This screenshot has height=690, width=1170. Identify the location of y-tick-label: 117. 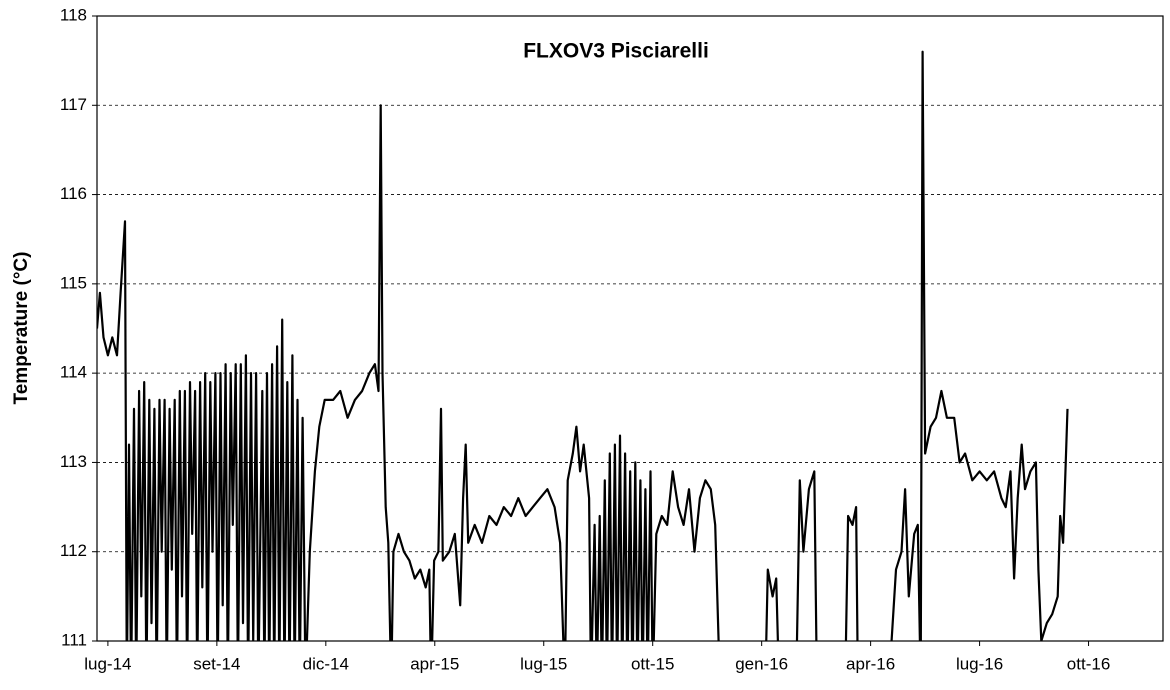
(73, 104).